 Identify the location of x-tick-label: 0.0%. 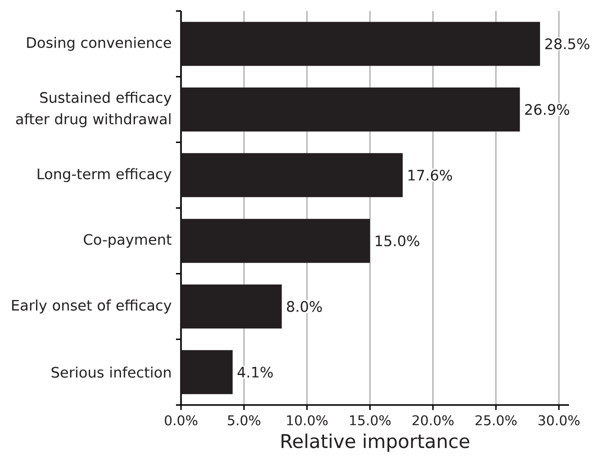
(181, 420).